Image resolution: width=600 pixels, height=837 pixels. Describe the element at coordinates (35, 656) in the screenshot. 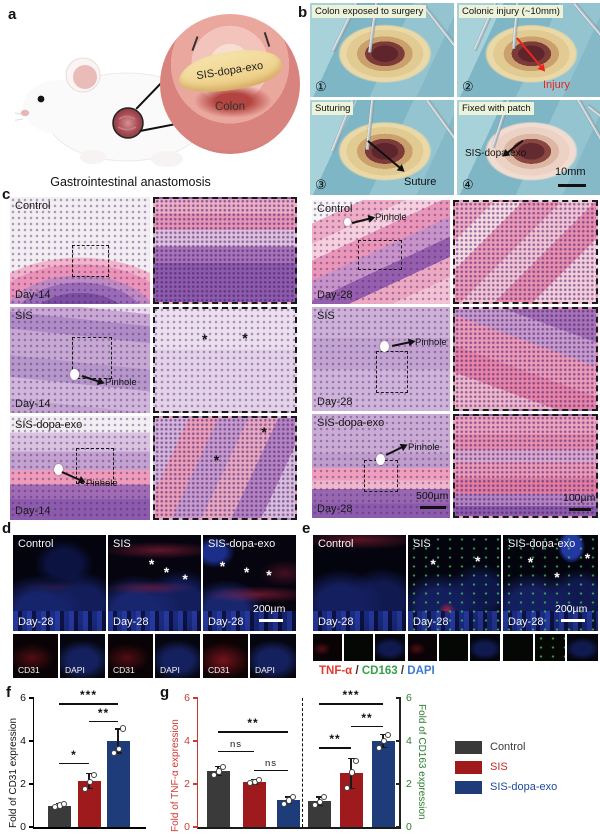

I see `if-channel-cd31: CD31` at that location.